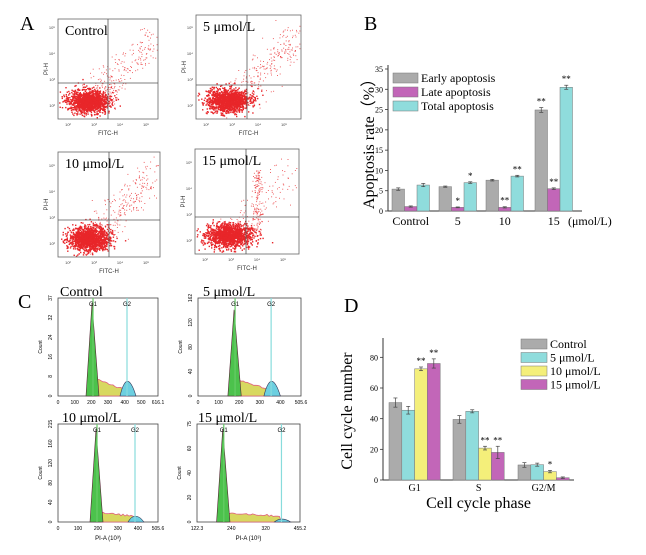  I want to click on panel-label-a: A, so click(27, 24).